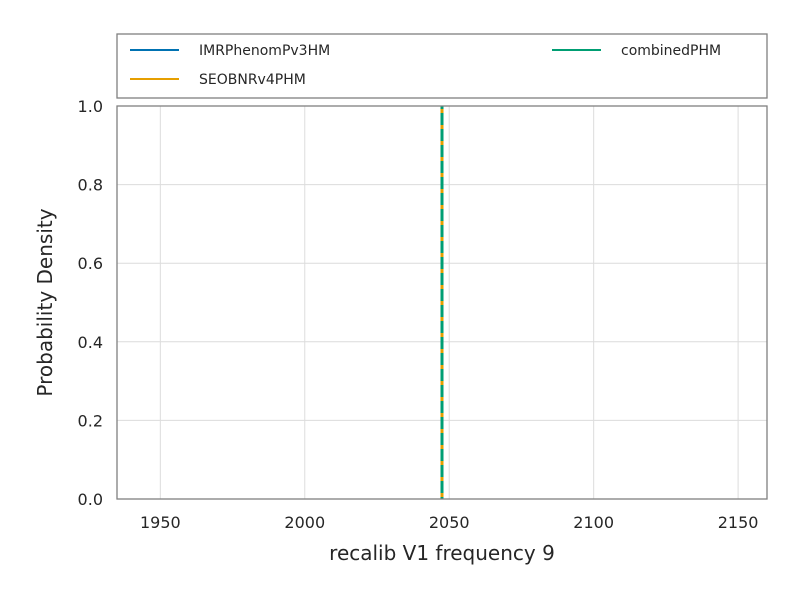 The width and height of the screenshot is (800, 600). I want to click on legend-label: IMRPhenomPv3HM, so click(264, 51).